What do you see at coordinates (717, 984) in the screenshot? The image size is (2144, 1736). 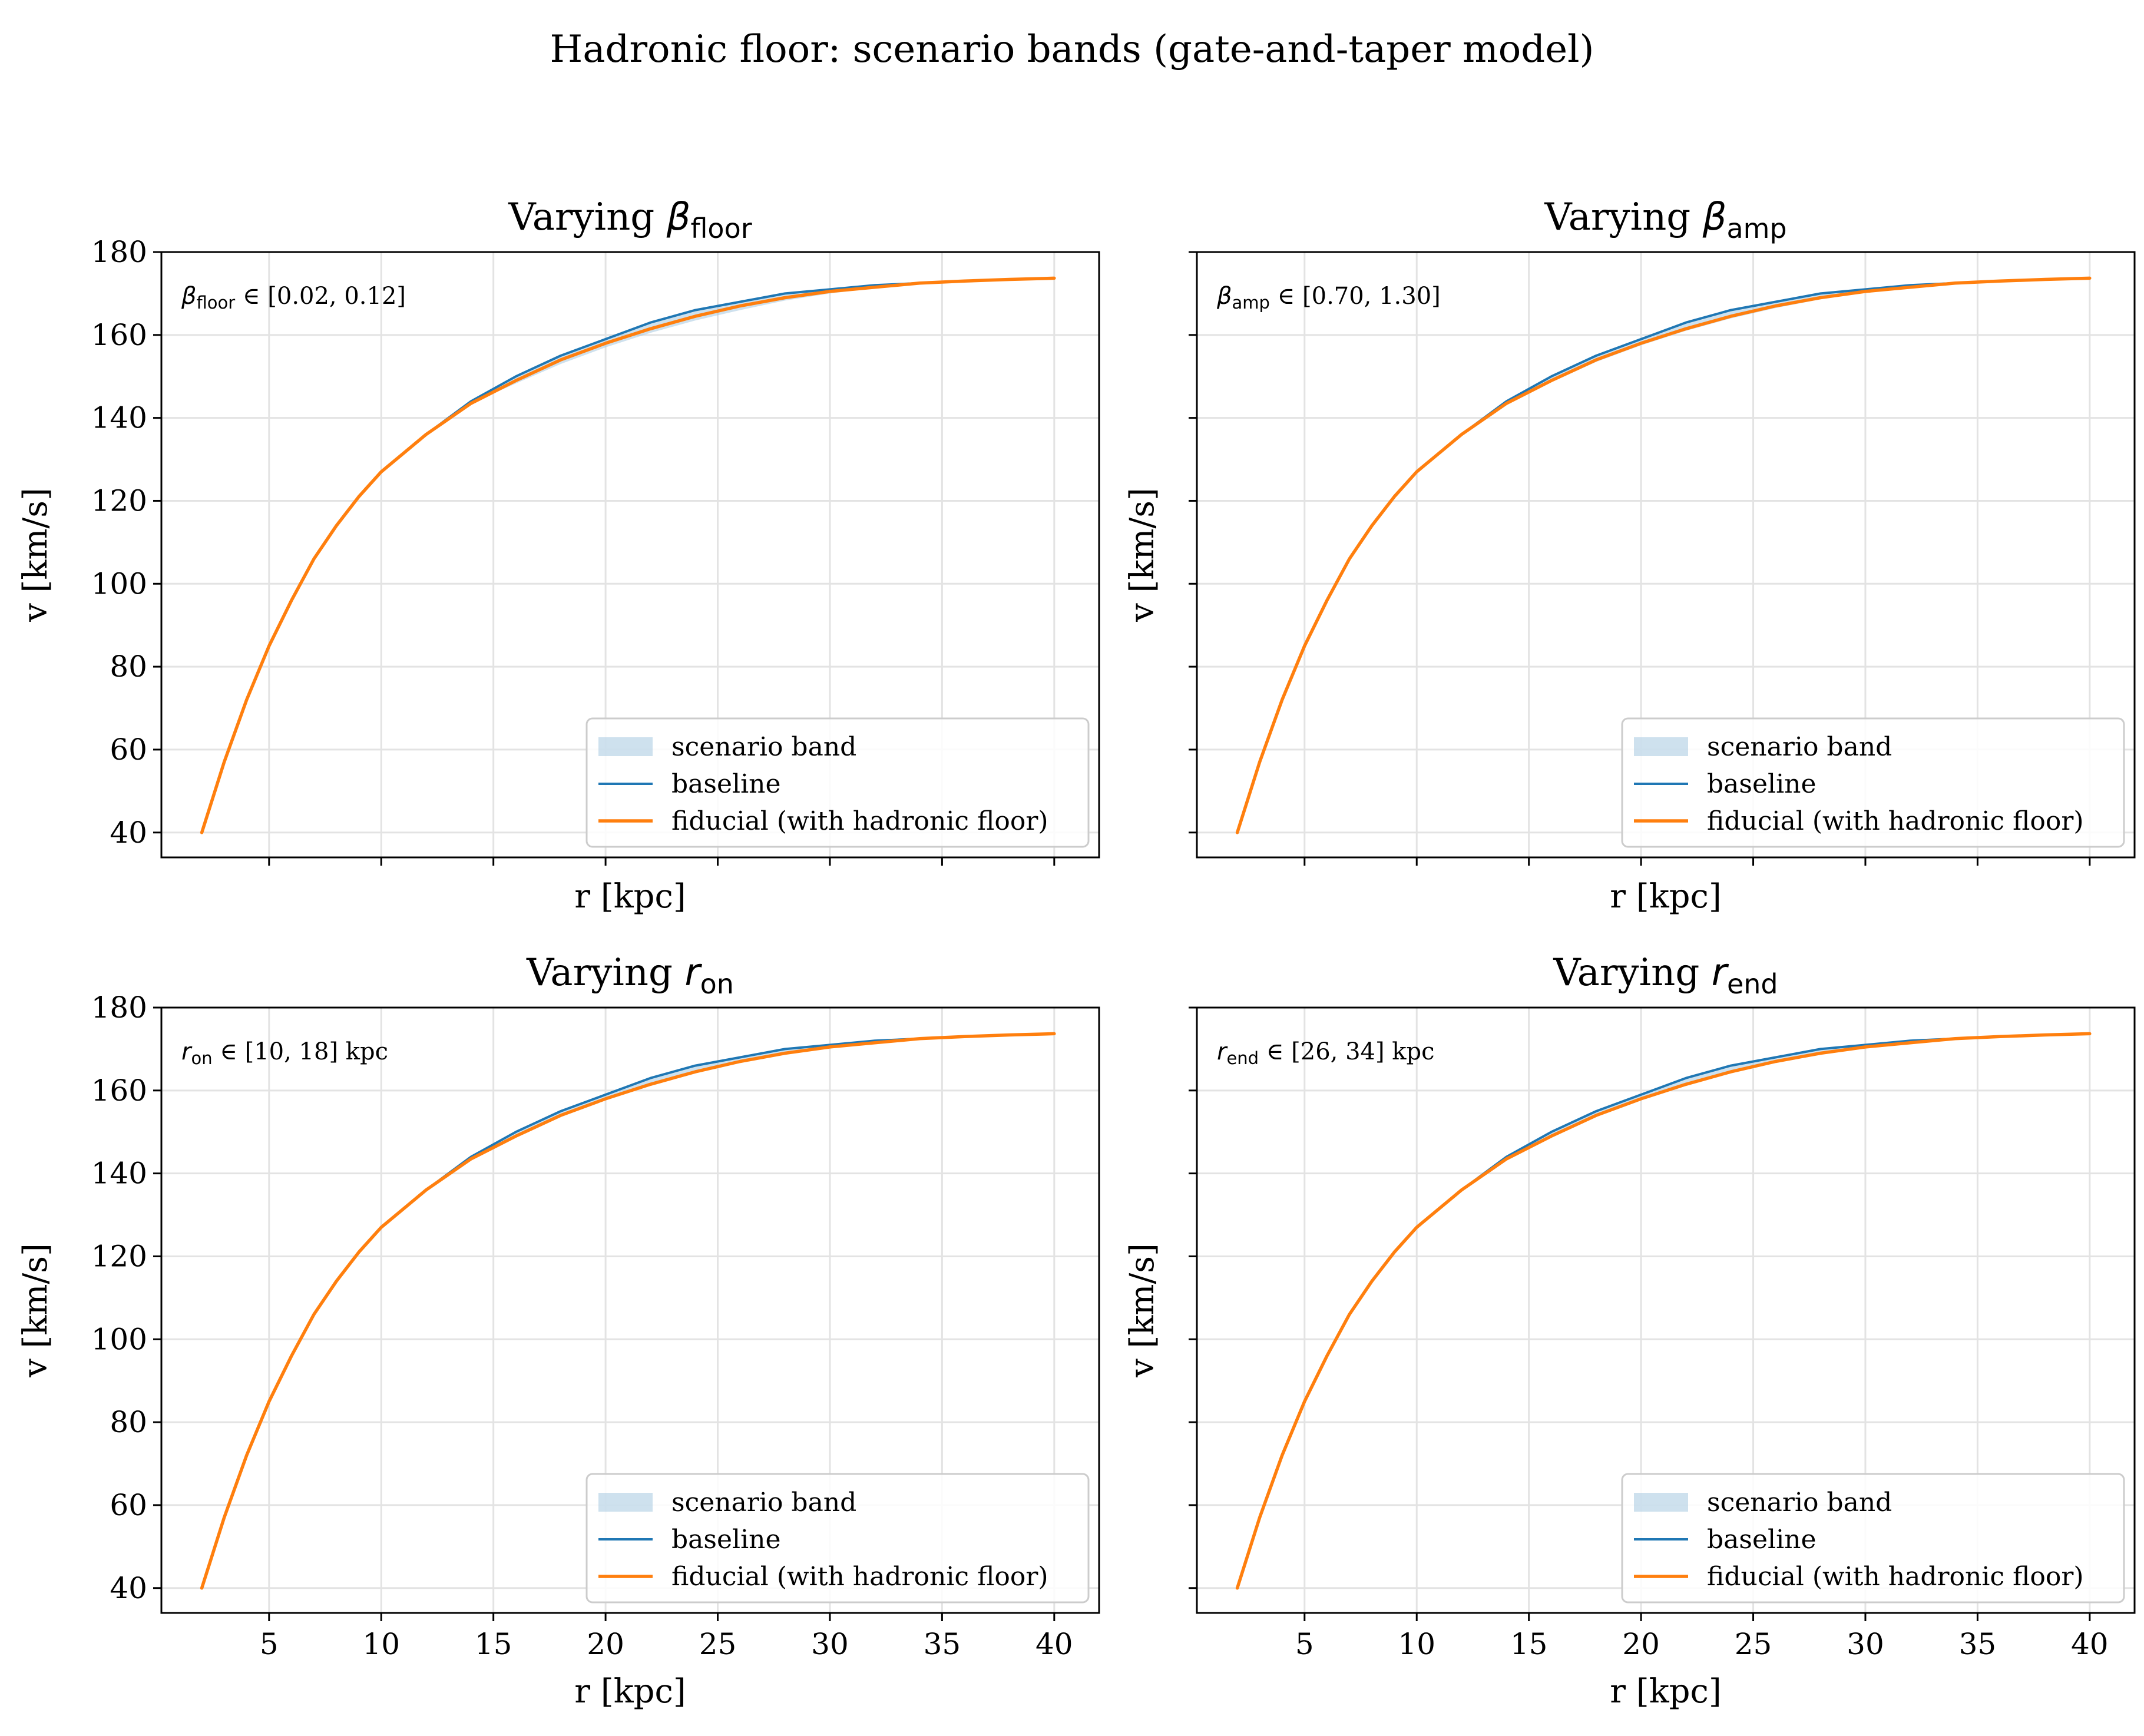 I see `panel-title-subscript: on` at bounding box center [717, 984].